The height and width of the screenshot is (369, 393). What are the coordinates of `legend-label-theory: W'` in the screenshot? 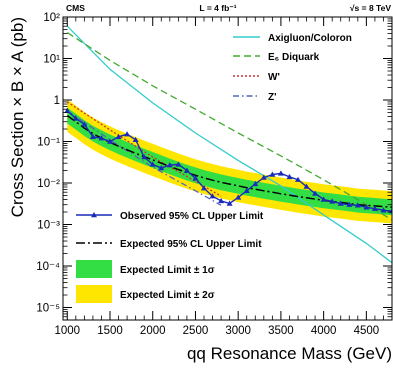 It's located at (274, 77).